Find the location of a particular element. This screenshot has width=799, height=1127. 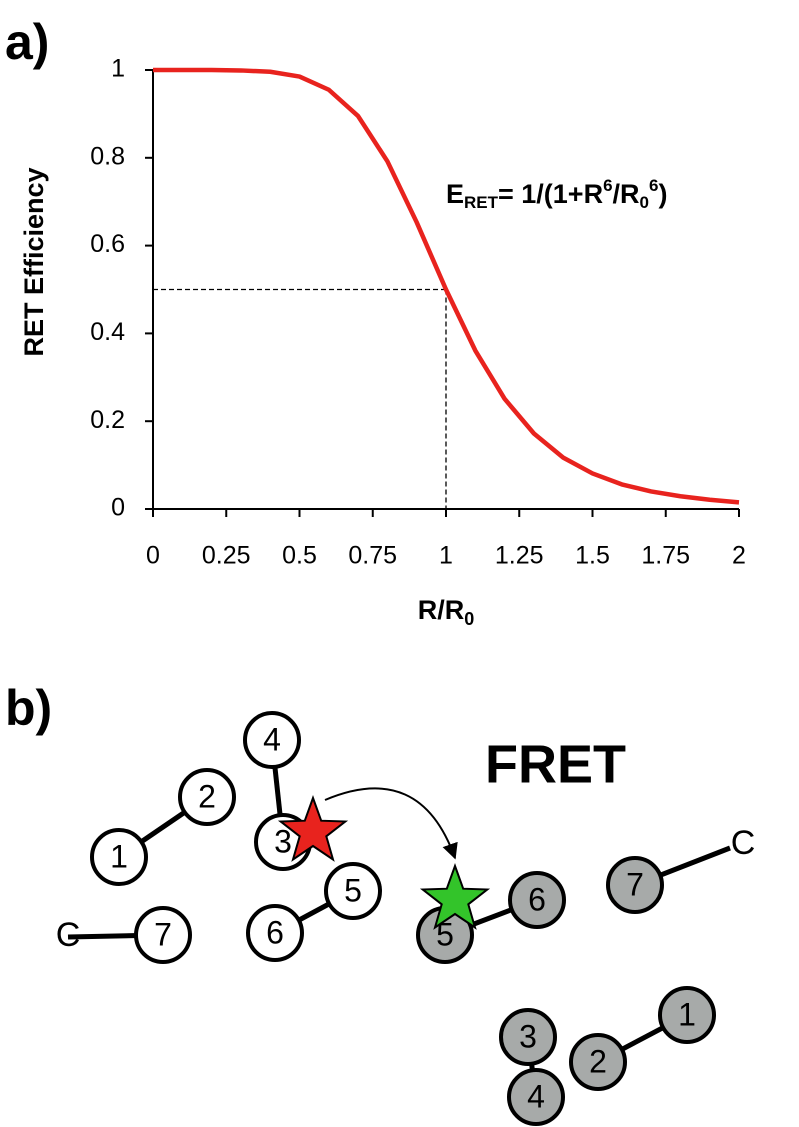

equation-part: /R is located at coordinates (626, 194).